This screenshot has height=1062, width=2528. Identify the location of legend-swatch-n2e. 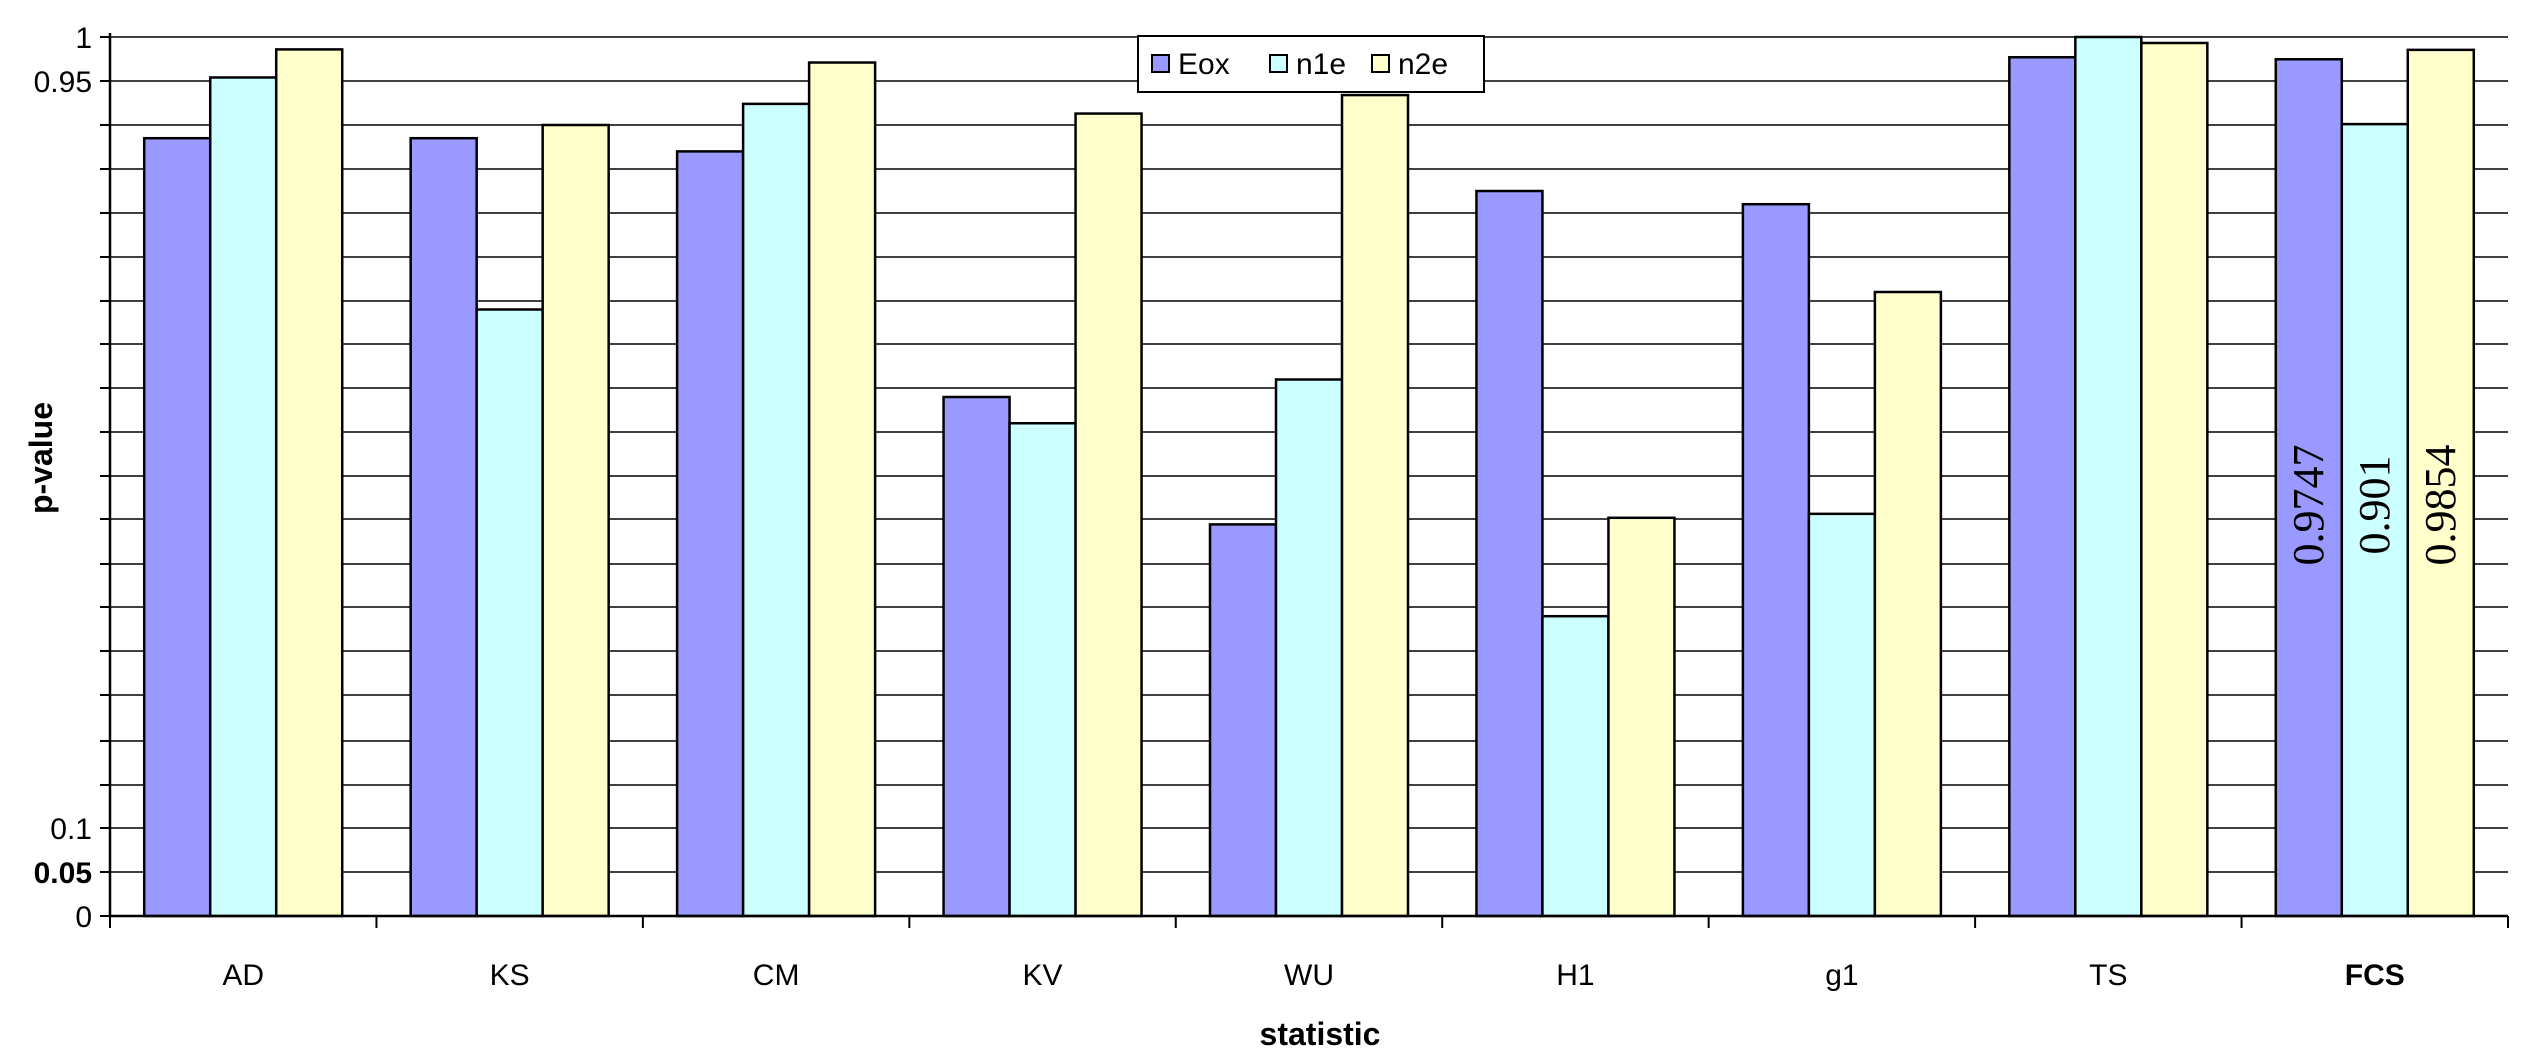
(1380, 63).